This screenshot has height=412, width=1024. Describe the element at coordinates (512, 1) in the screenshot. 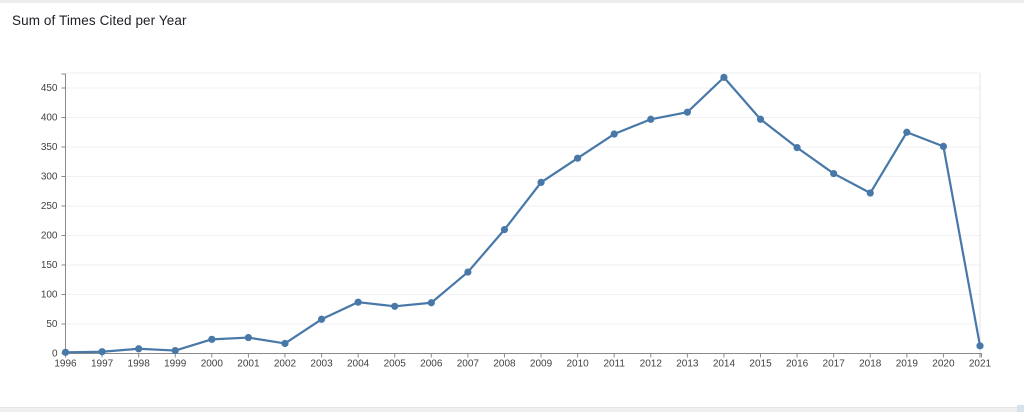

I see `top-border` at that location.